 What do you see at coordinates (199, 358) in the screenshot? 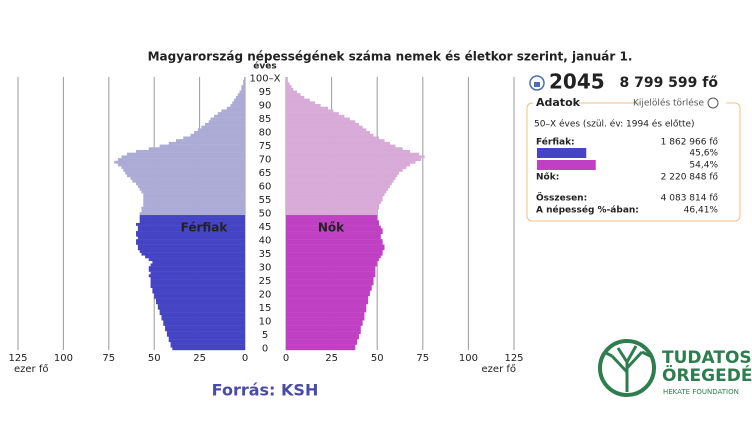
I see `x-tick-label: 25` at bounding box center [199, 358].